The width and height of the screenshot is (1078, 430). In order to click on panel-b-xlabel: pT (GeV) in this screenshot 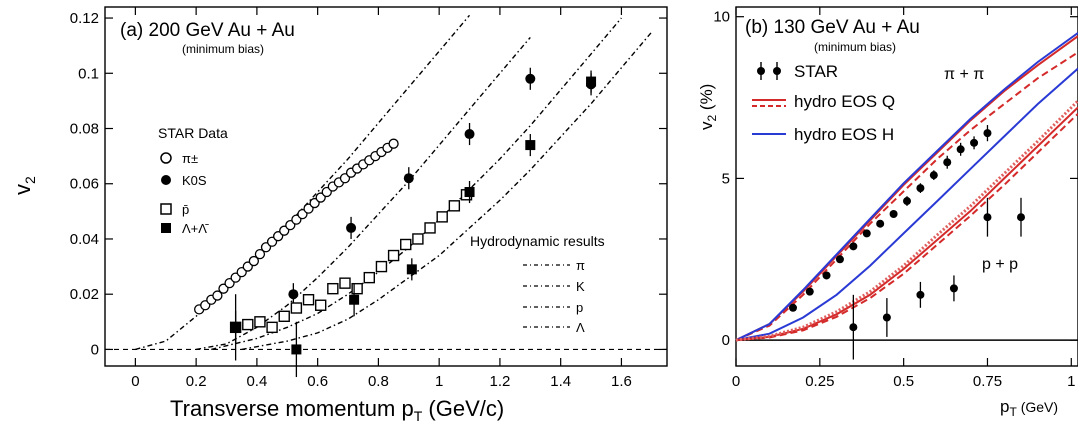, I will do `click(1029, 408)`.